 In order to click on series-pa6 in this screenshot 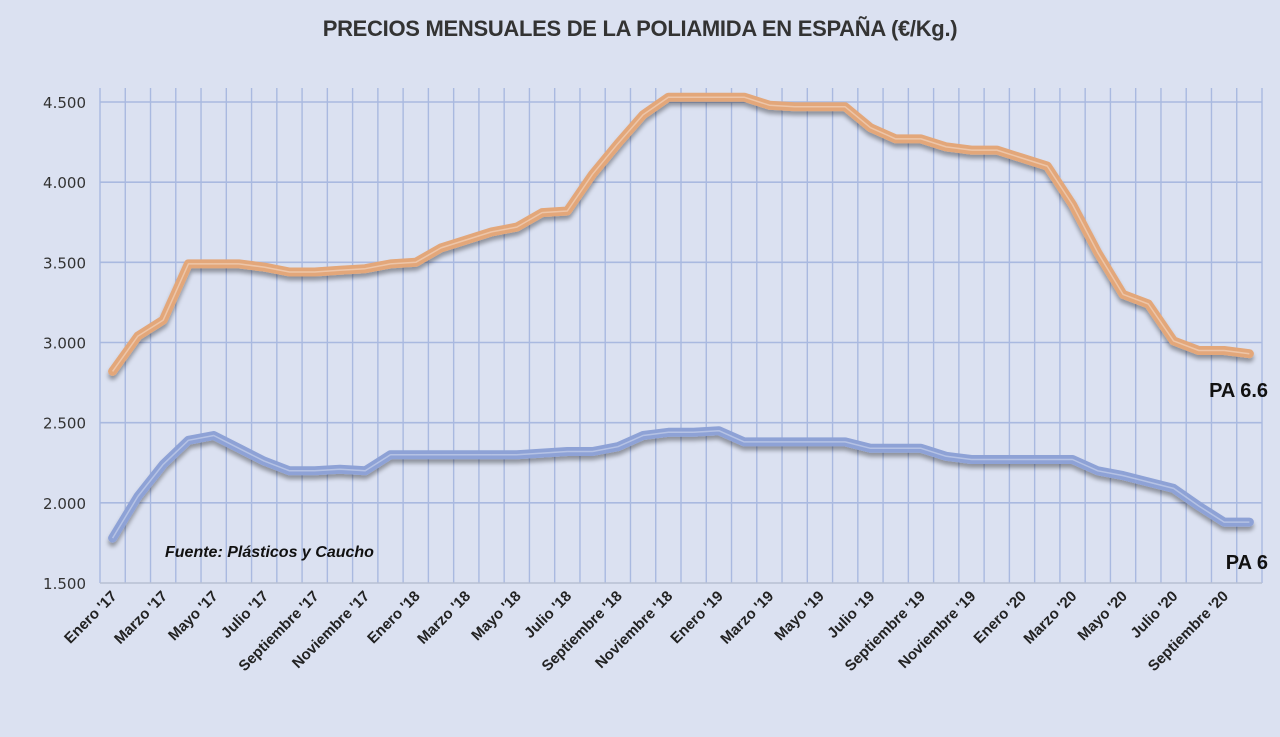, I will do `click(681, 484)`.